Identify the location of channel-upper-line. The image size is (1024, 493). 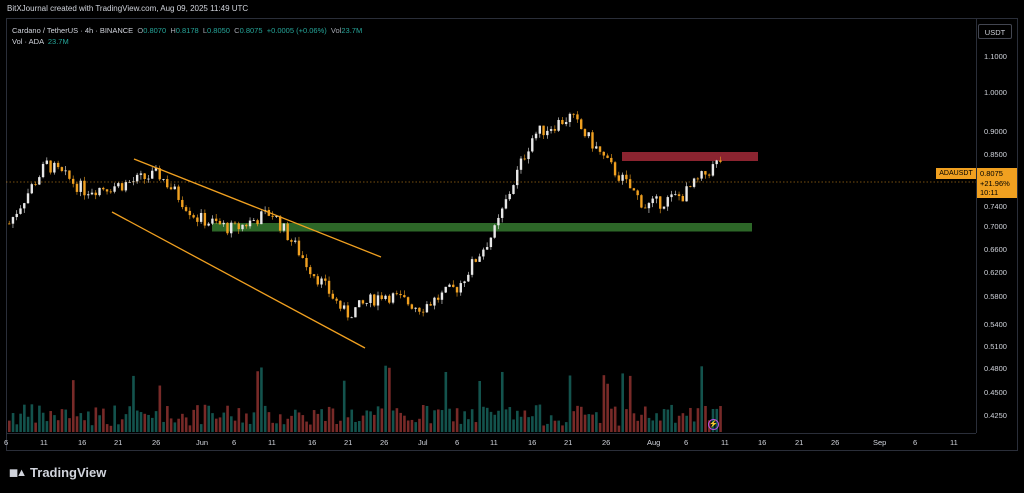
(257, 208).